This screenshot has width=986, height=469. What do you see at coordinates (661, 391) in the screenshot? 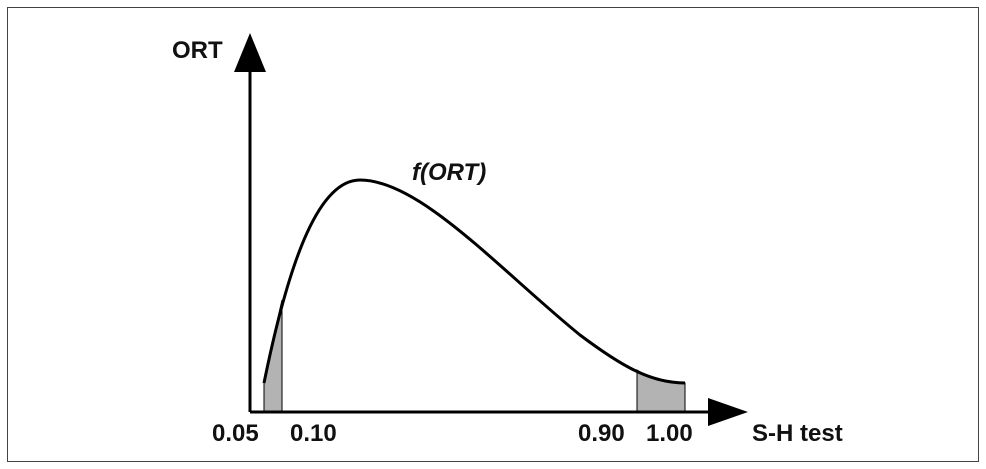
I see `right-tail-shaded-region` at bounding box center [661, 391].